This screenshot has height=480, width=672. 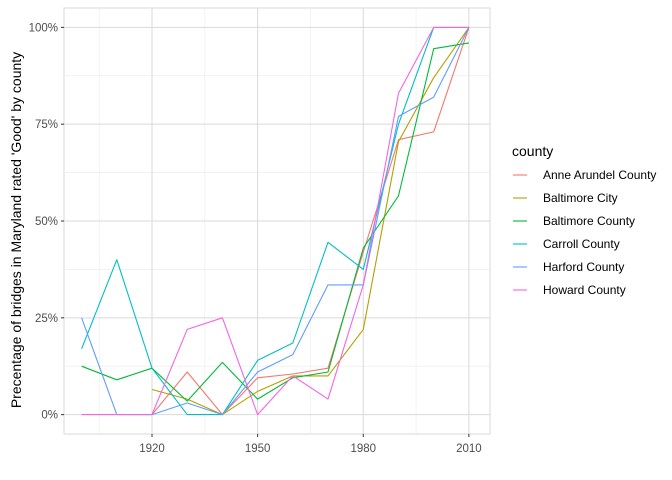 I want to click on y-tick-label: 50%, so click(x=46, y=222).